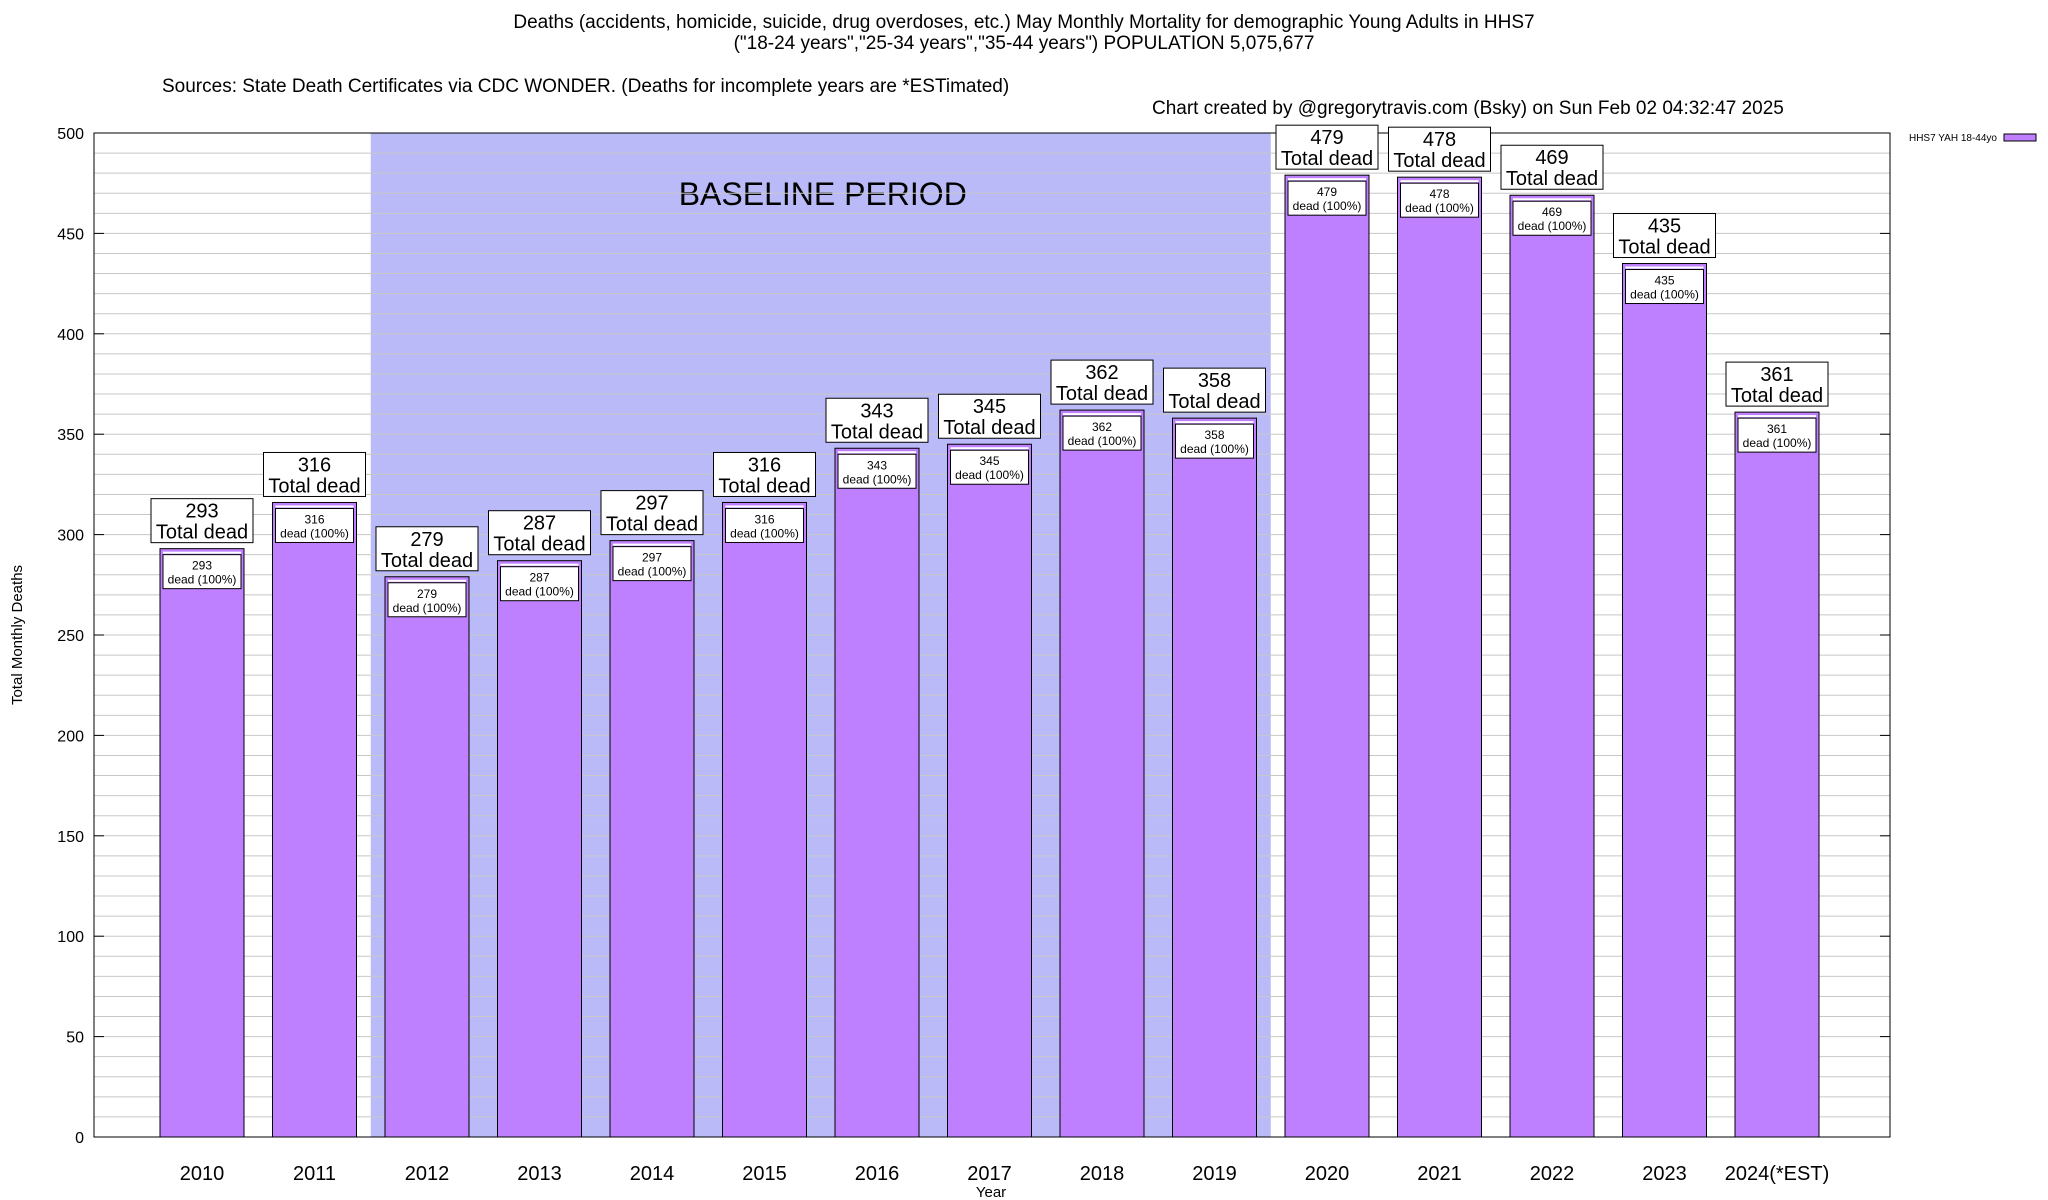 The image size is (2048, 1200). Describe the element at coordinates (2020, 137) in the screenshot. I see `legend-swatch` at that location.